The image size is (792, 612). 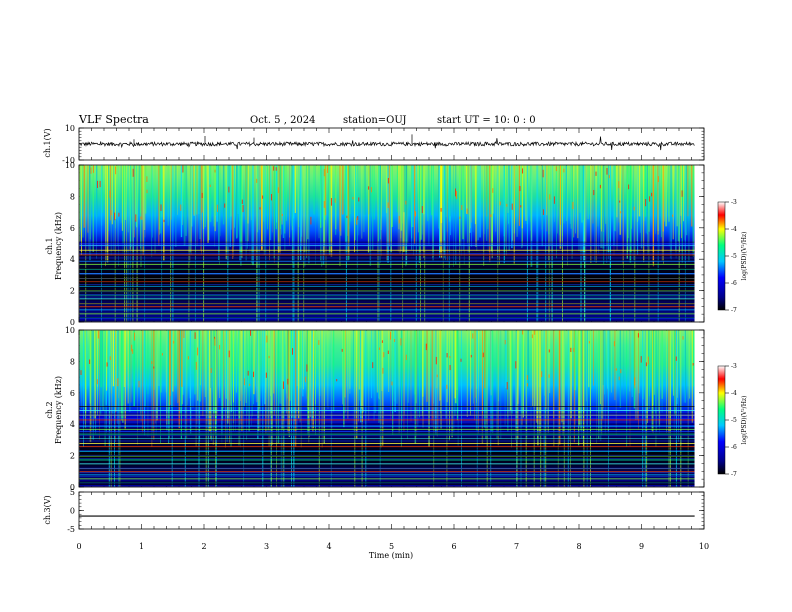 What do you see at coordinates (734, 310) in the screenshot?
I see `colorbar-tick-label: -7` at bounding box center [734, 310].